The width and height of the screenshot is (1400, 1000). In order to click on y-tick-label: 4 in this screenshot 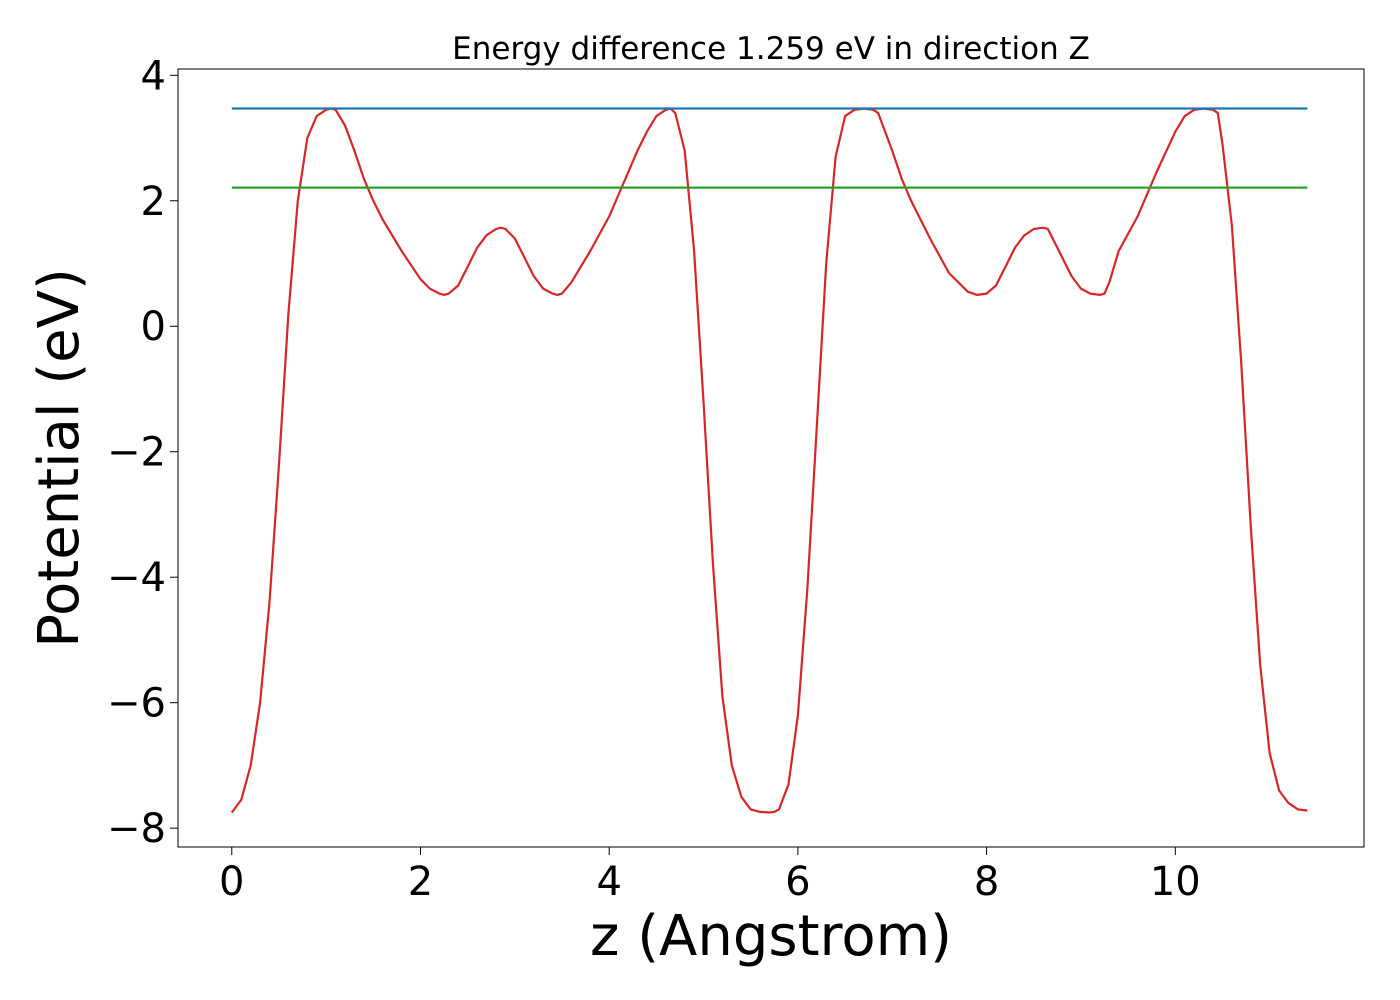, I will do `click(153, 76)`.